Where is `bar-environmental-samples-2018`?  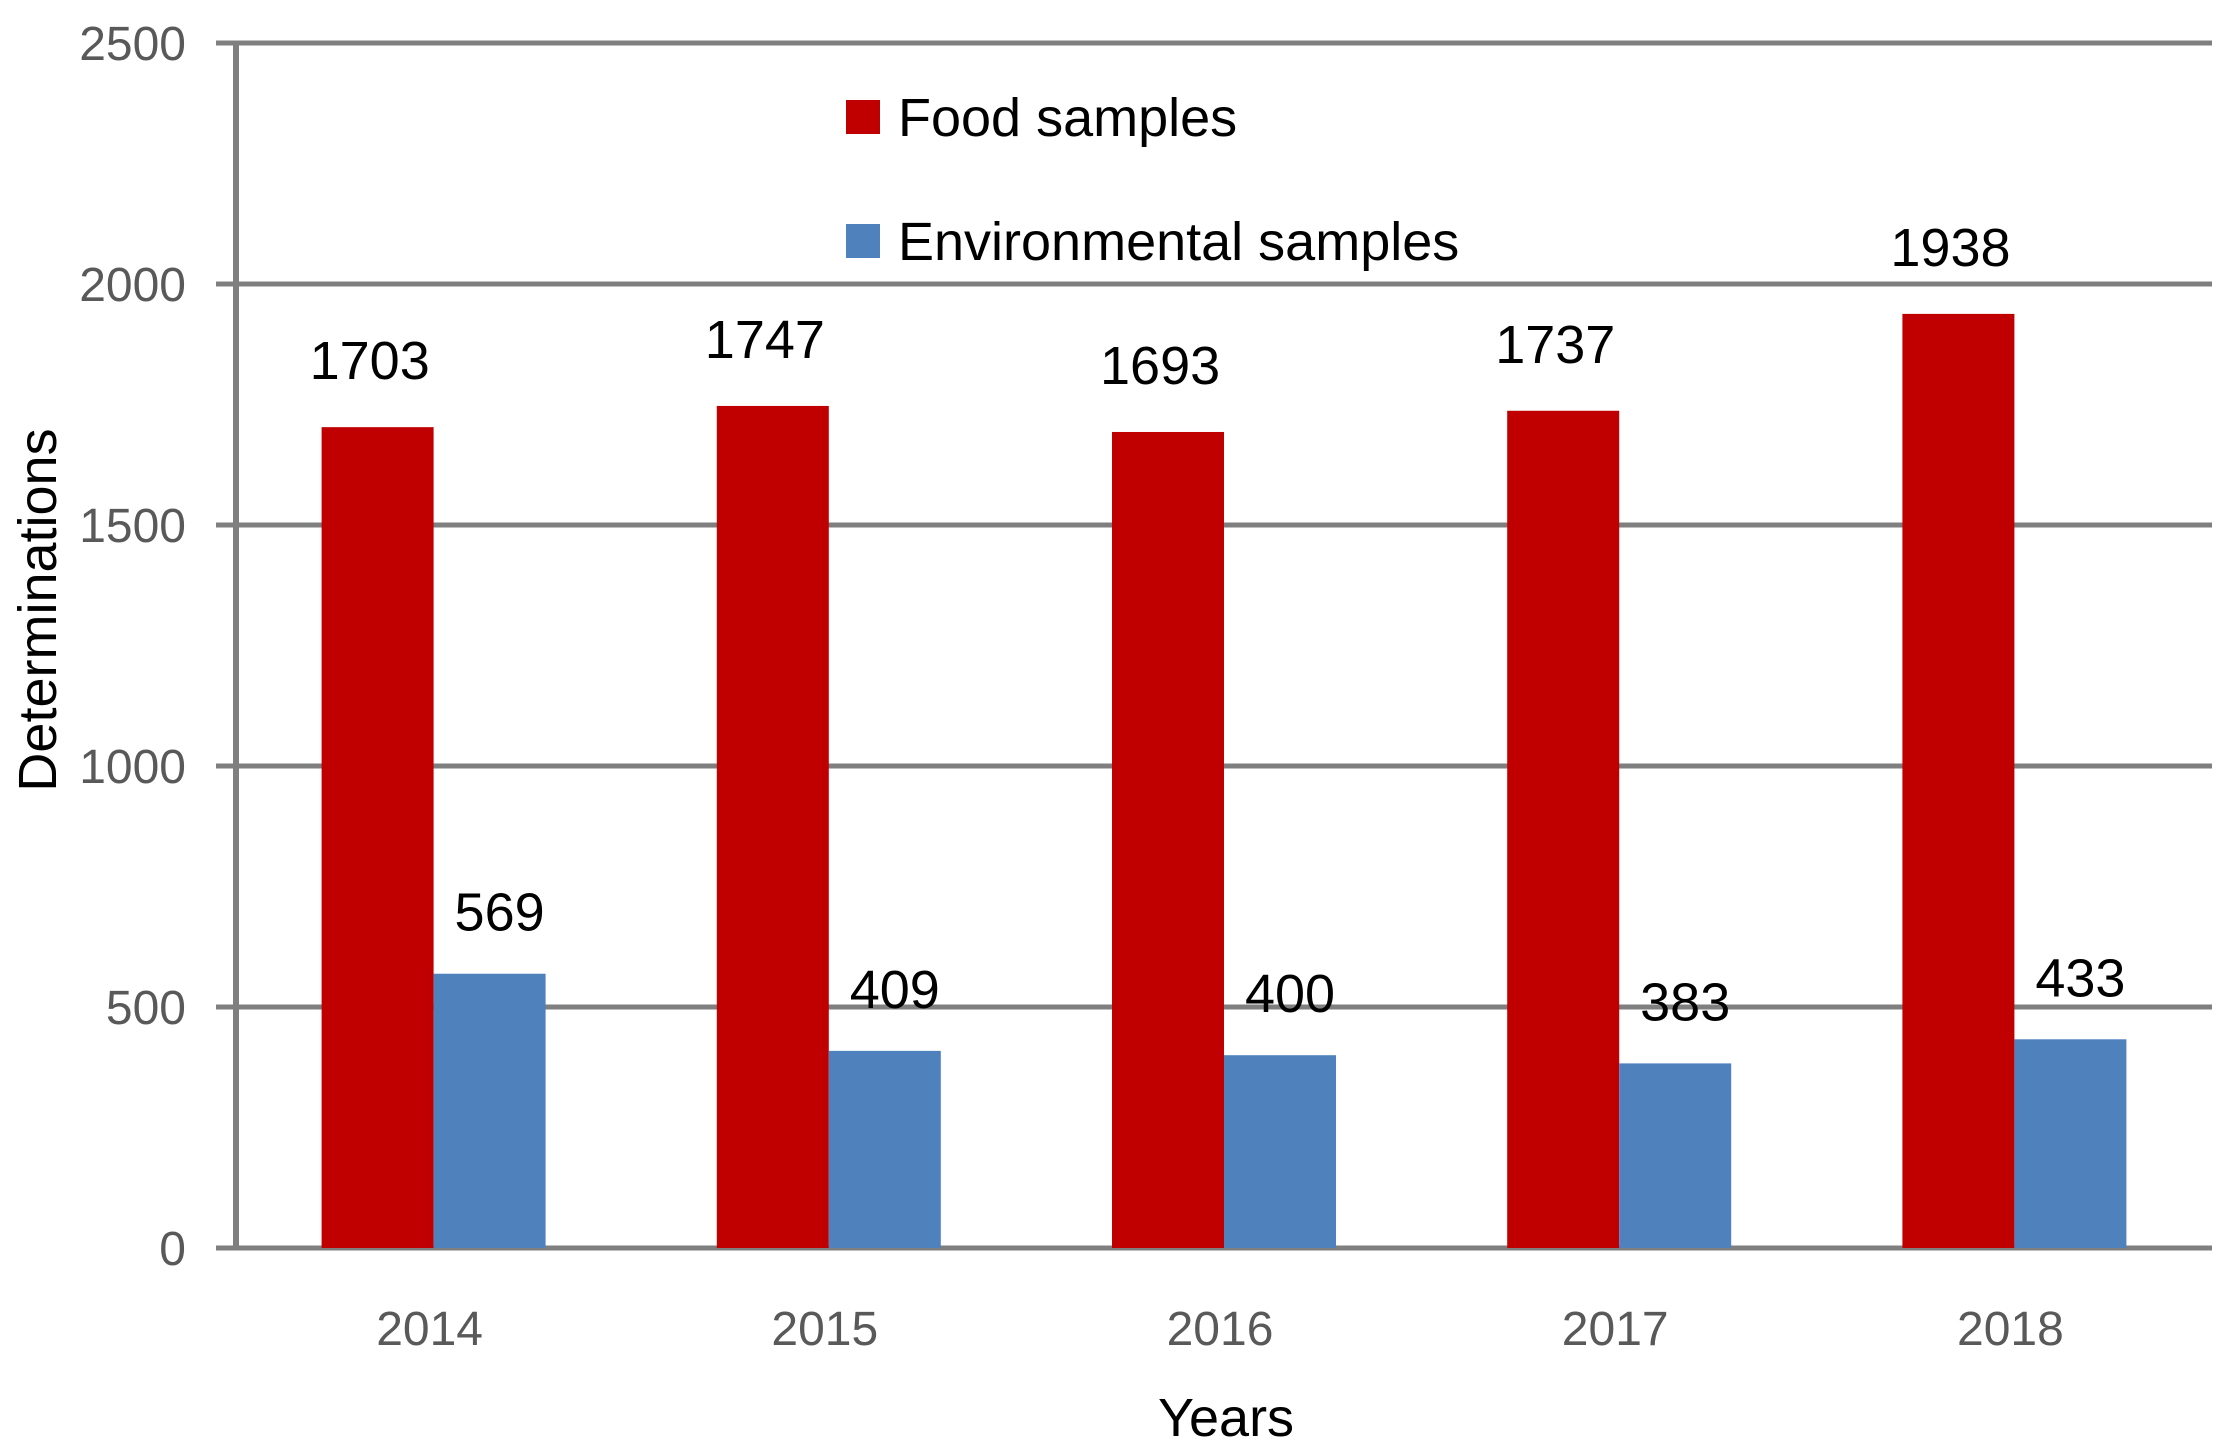
bar-environmental-samples-2018 is located at coordinates (2070, 1143).